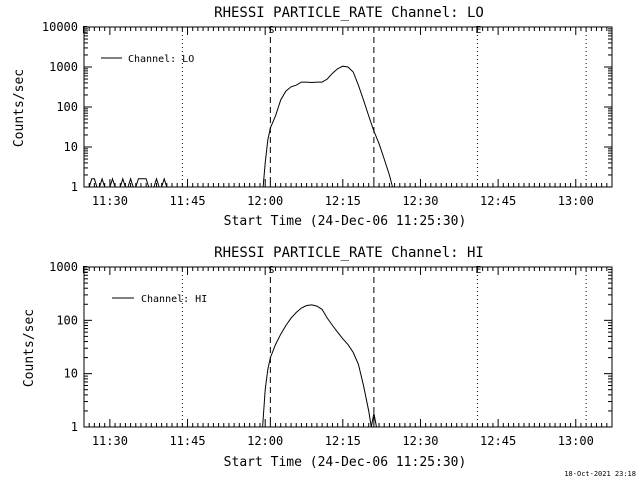 The height and width of the screenshot is (480, 640). Describe the element at coordinates (420, 201) in the screenshot. I see `x-tick-label-lo-4: 12:30` at that location.